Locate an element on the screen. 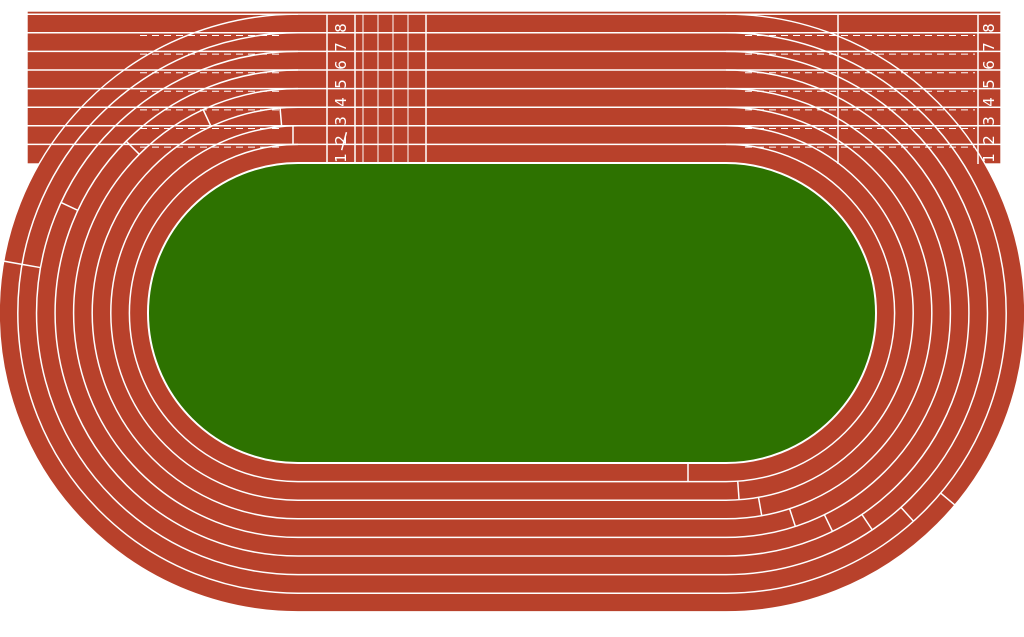 The width and height of the screenshot is (1024, 637). relay-zone-dashes is located at coordinates (557, 91).